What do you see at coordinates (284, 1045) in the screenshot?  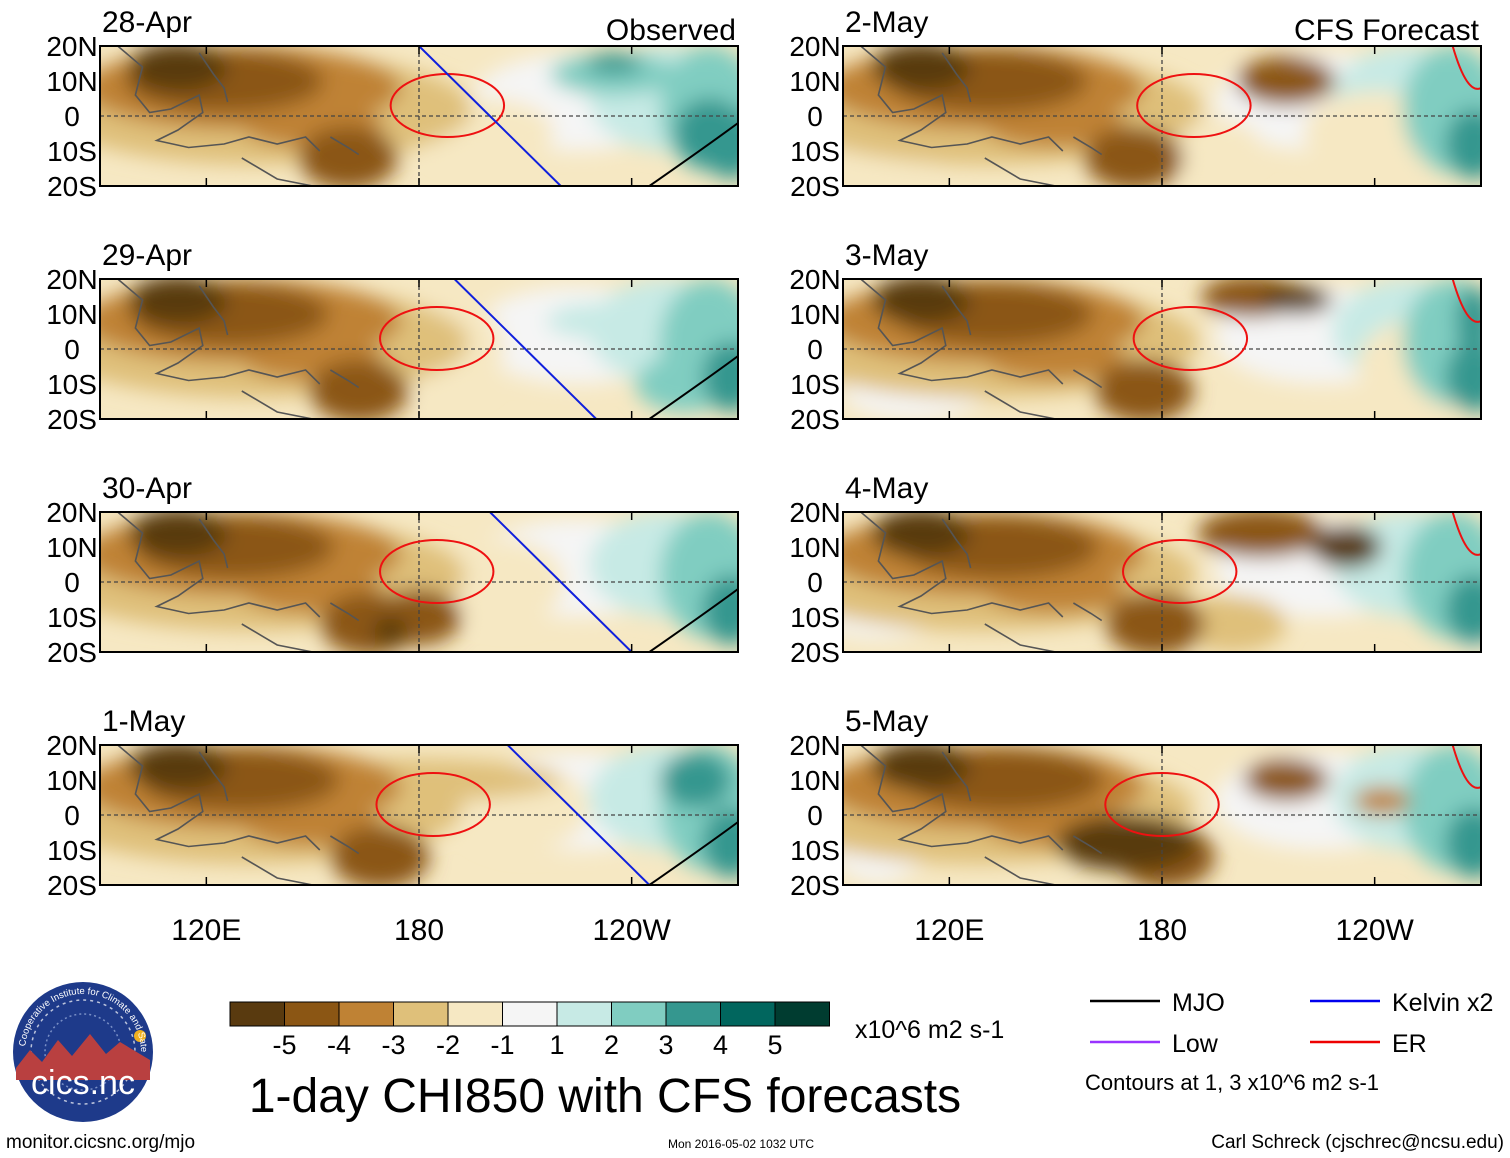 I see `colorbar-label: -5` at bounding box center [284, 1045].